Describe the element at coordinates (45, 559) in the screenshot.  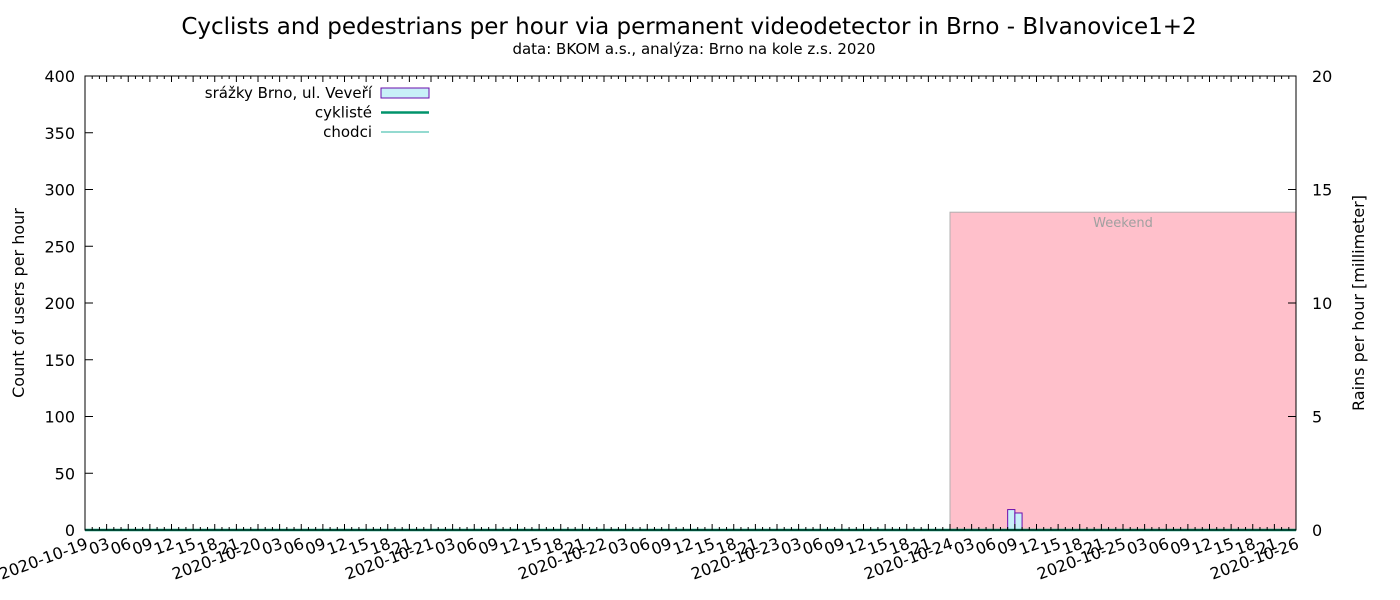
I see `x-tick-label: 2020-10-19` at that location.